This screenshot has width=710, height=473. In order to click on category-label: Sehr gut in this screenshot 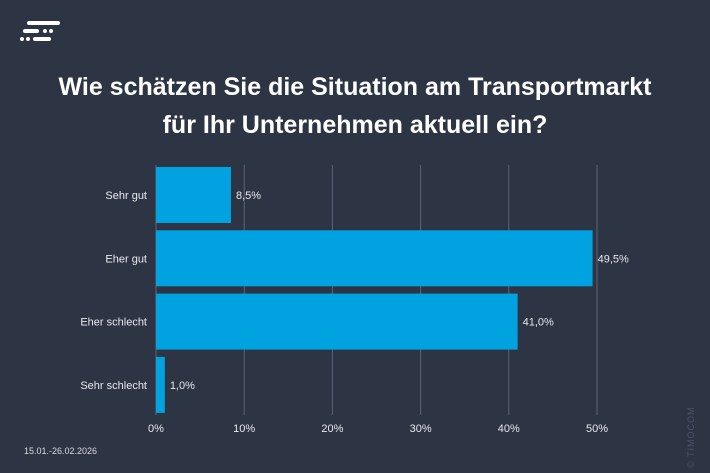, I will do `click(126, 196)`.